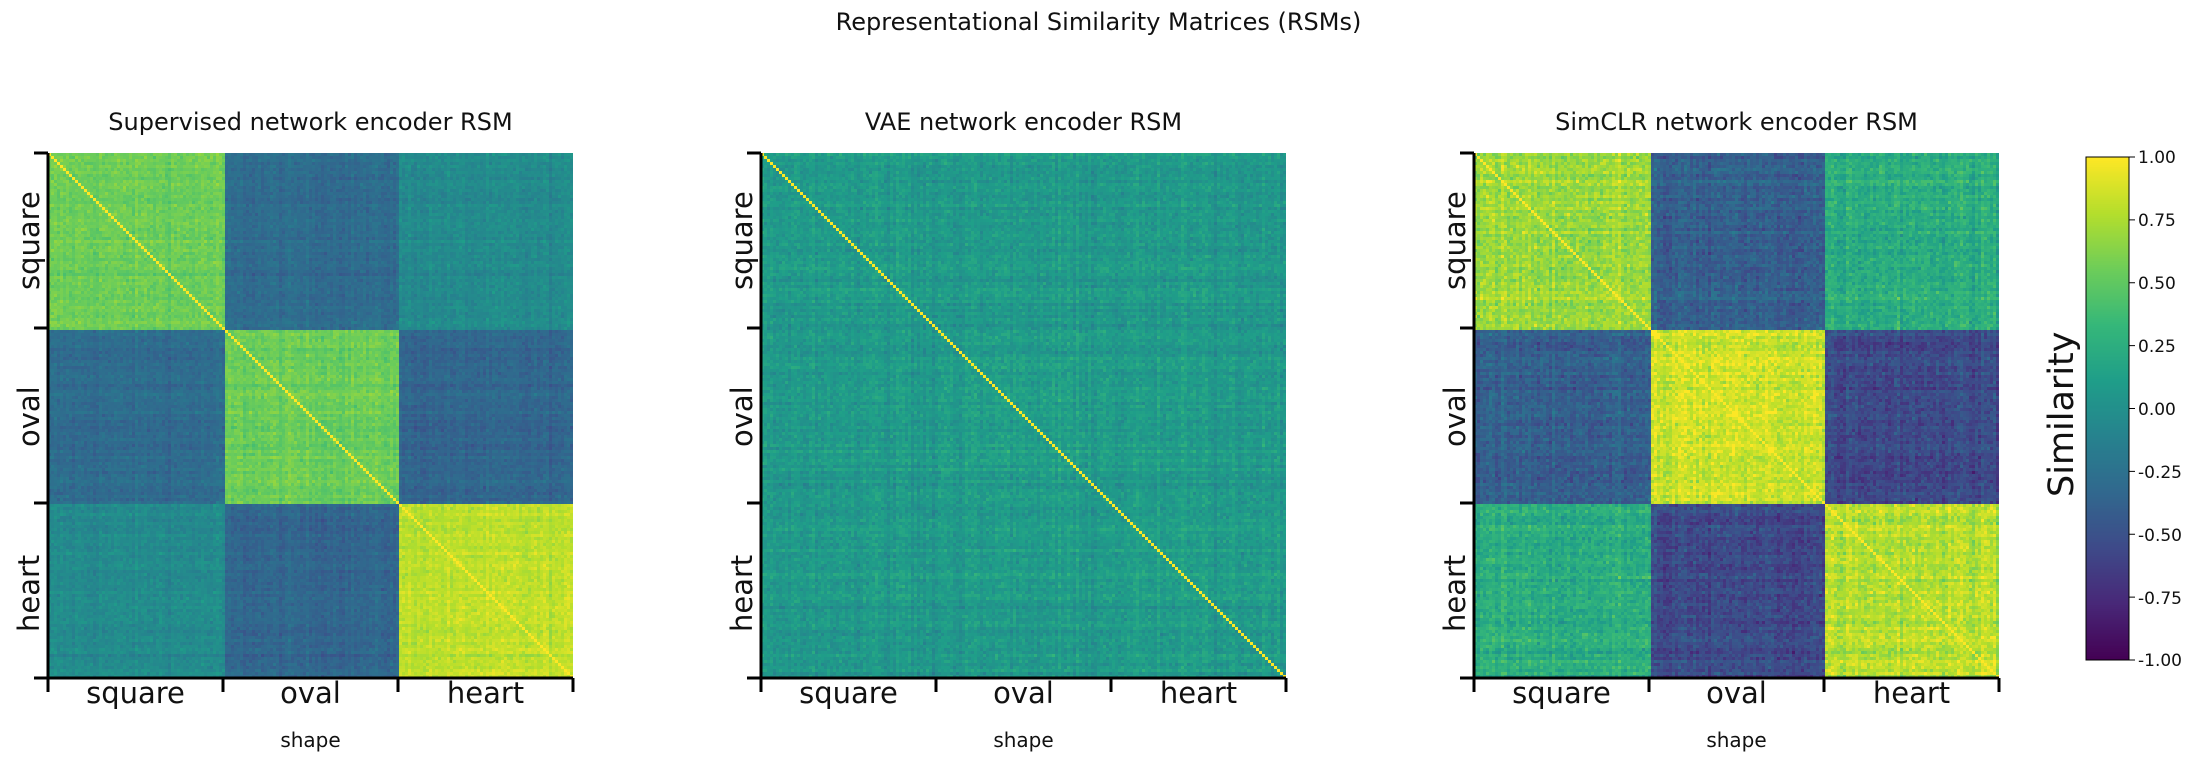  I want to click on colorbar-outline, so click(2107, 408).